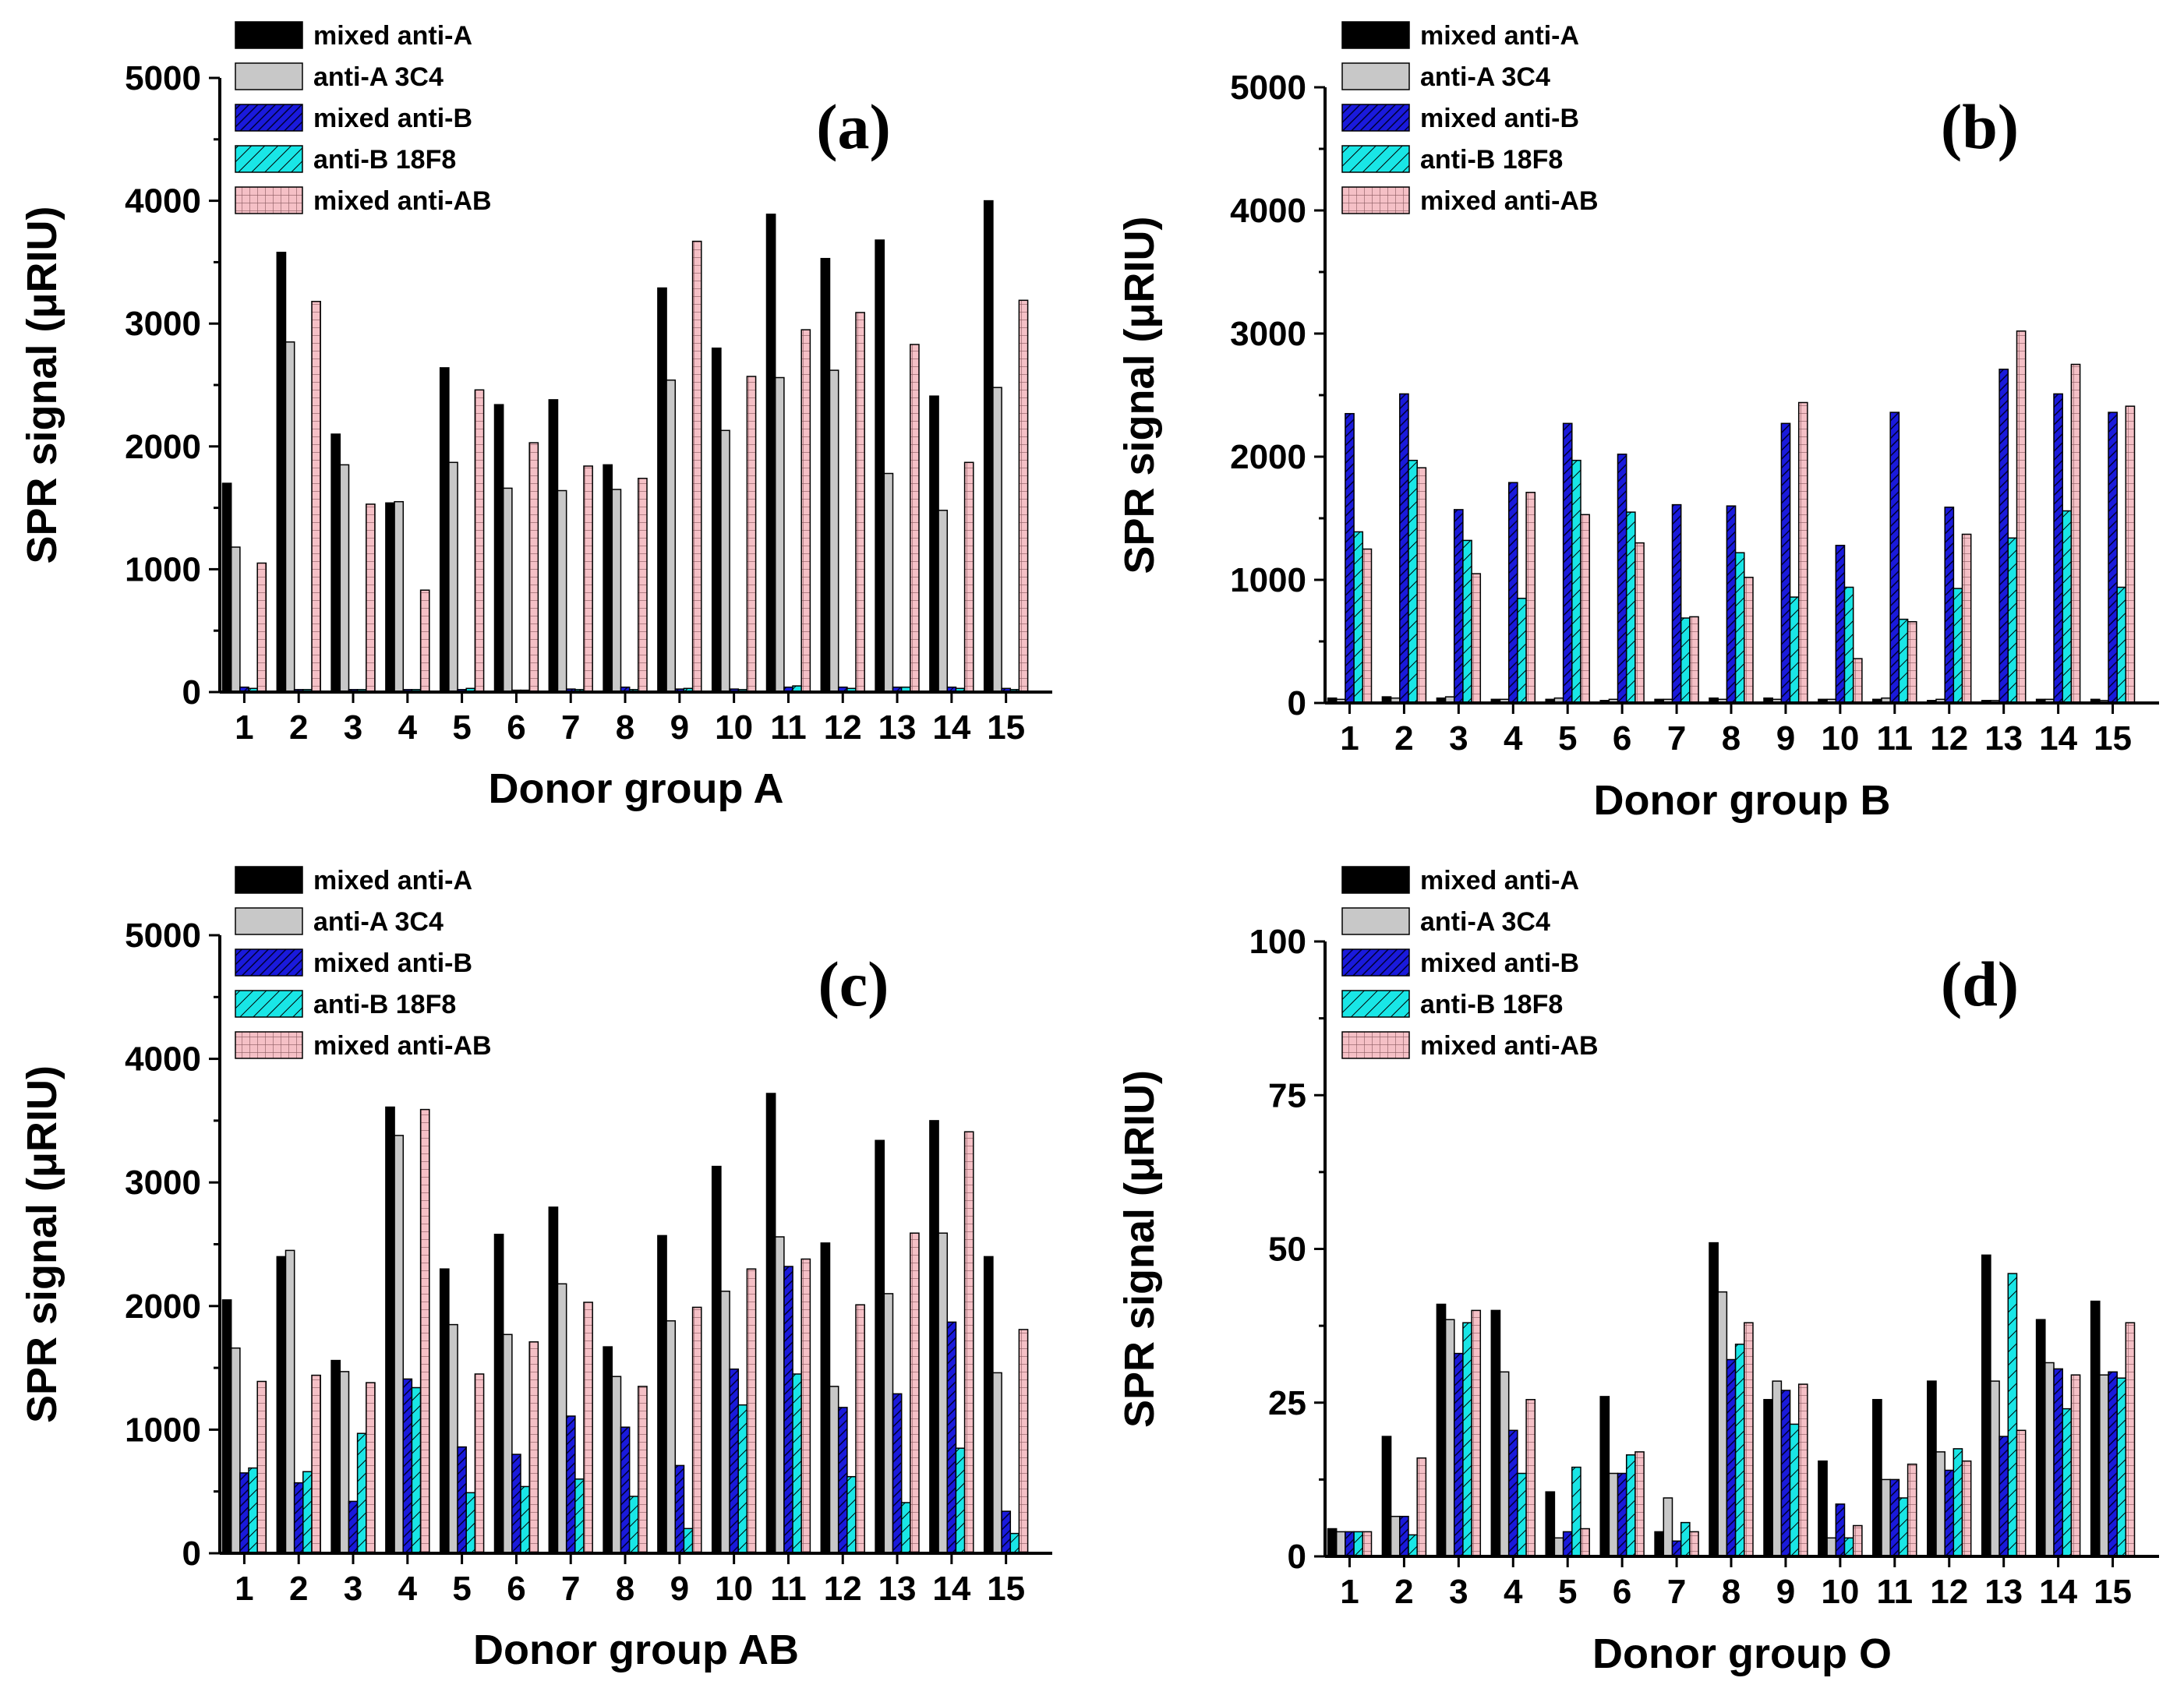  Describe the element at coordinates (244, 1589) in the screenshot. I see `x-tick-label: 1` at that location.